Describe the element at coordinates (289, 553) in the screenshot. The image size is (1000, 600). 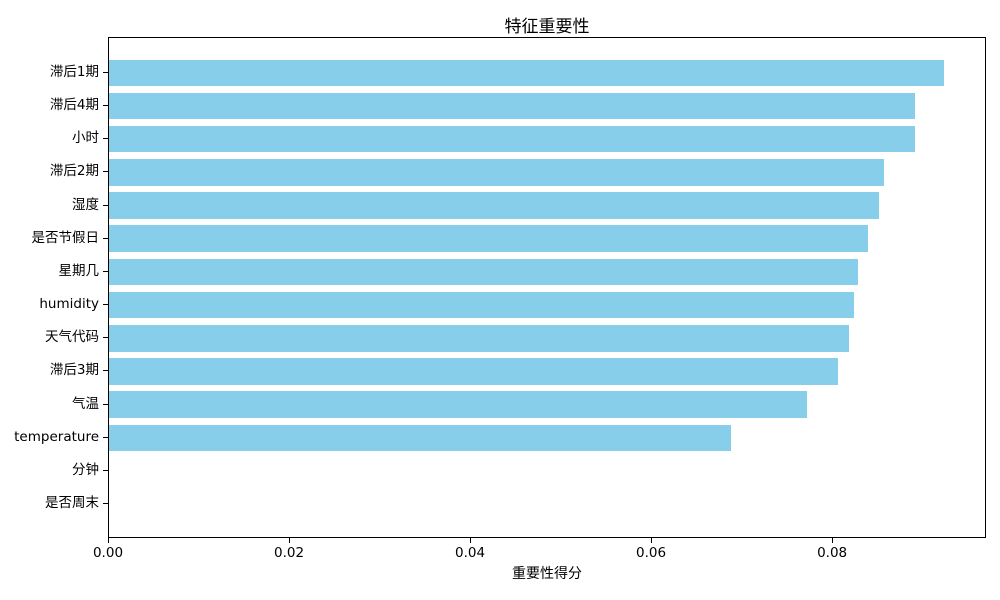
I see `x-tick-label: 0.02` at that location.